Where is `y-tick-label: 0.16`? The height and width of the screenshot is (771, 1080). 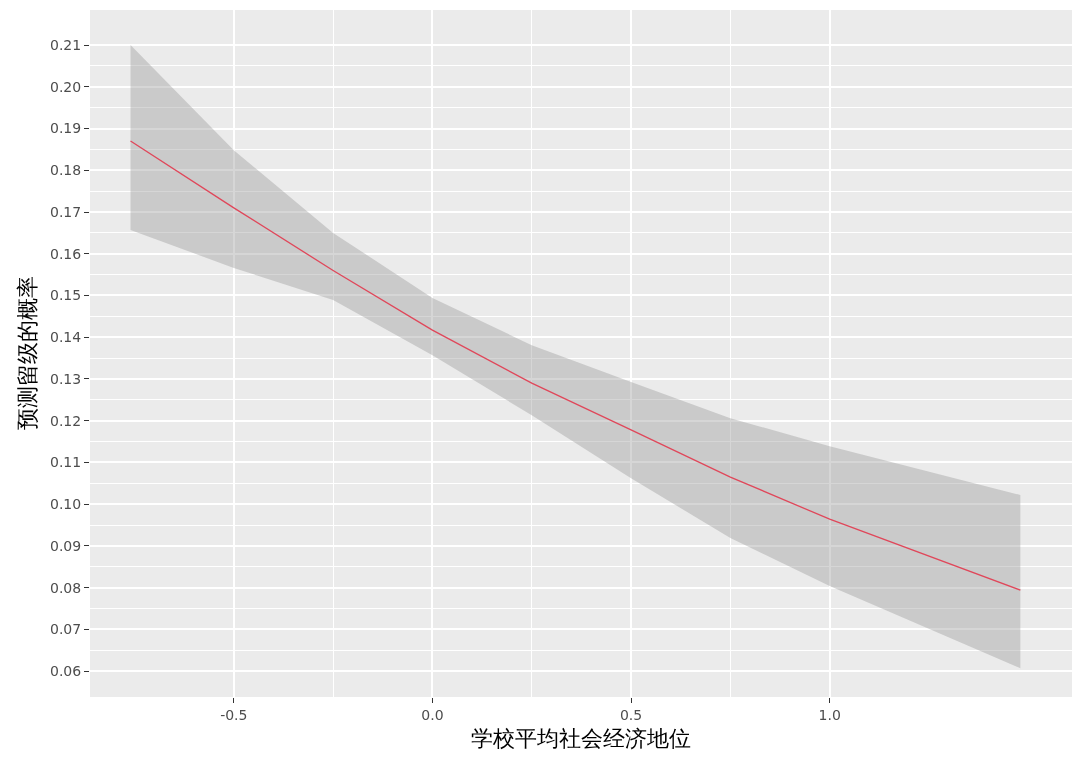 y-tick-label: 0.16 is located at coordinates (66, 253).